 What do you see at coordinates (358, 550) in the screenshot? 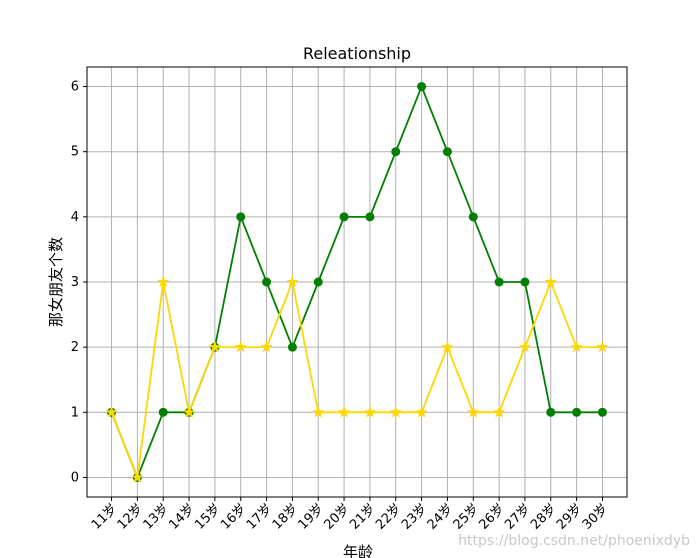
I see `x-axis-label: 年龄` at bounding box center [358, 550].